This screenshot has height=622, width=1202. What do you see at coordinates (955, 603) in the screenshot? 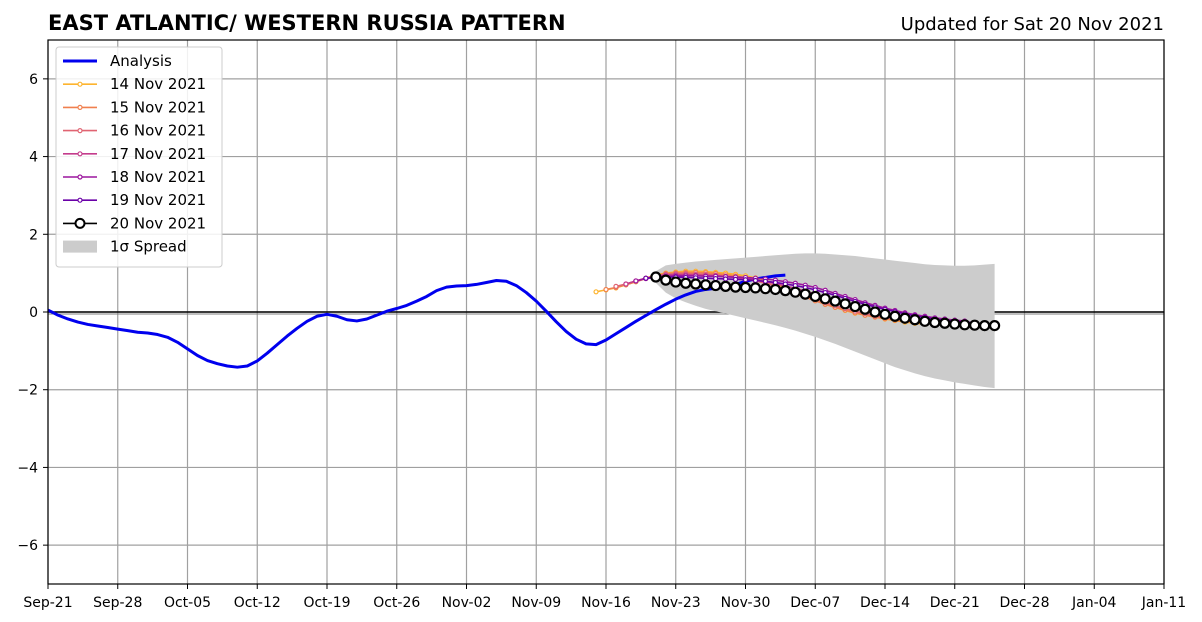
I see `x-tick-label: Dec-21` at bounding box center [955, 603].